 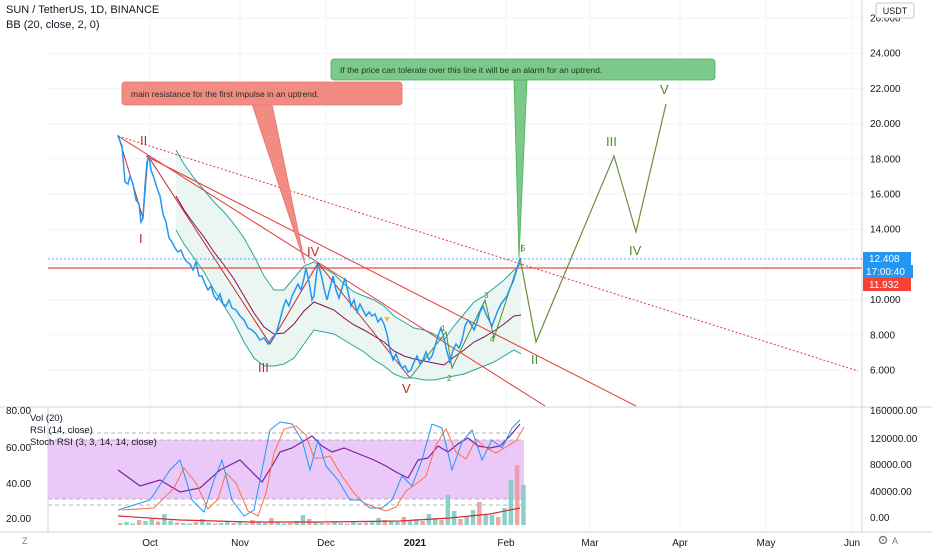 I want to click on green-callout-pointer, so click(x=520, y=169).